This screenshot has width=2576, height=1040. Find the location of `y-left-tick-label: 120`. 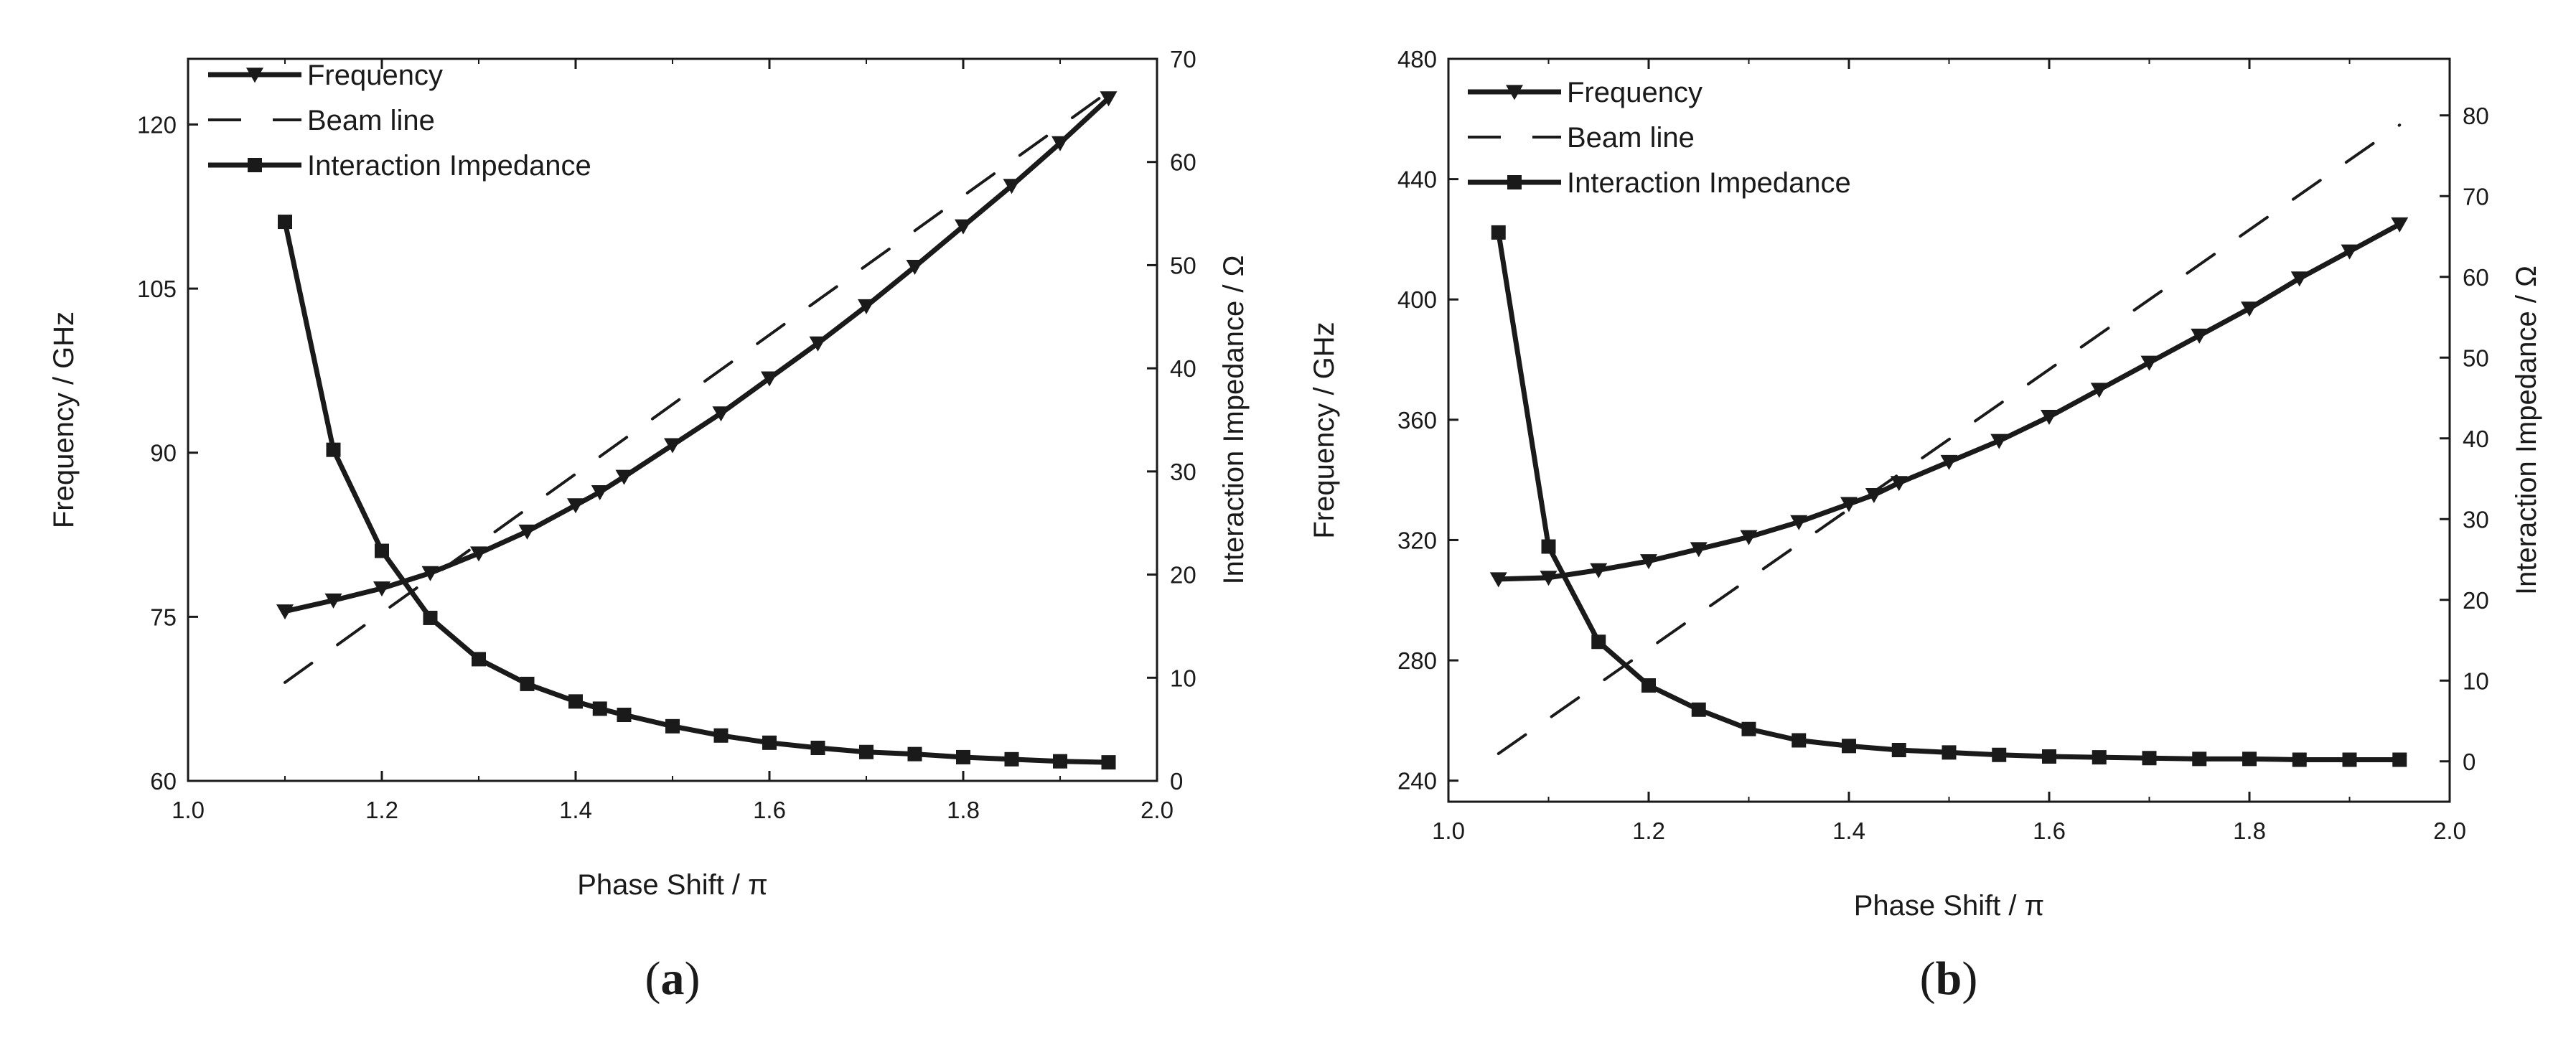

y-left-tick-label: 120 is located at coordinates (157, 124).